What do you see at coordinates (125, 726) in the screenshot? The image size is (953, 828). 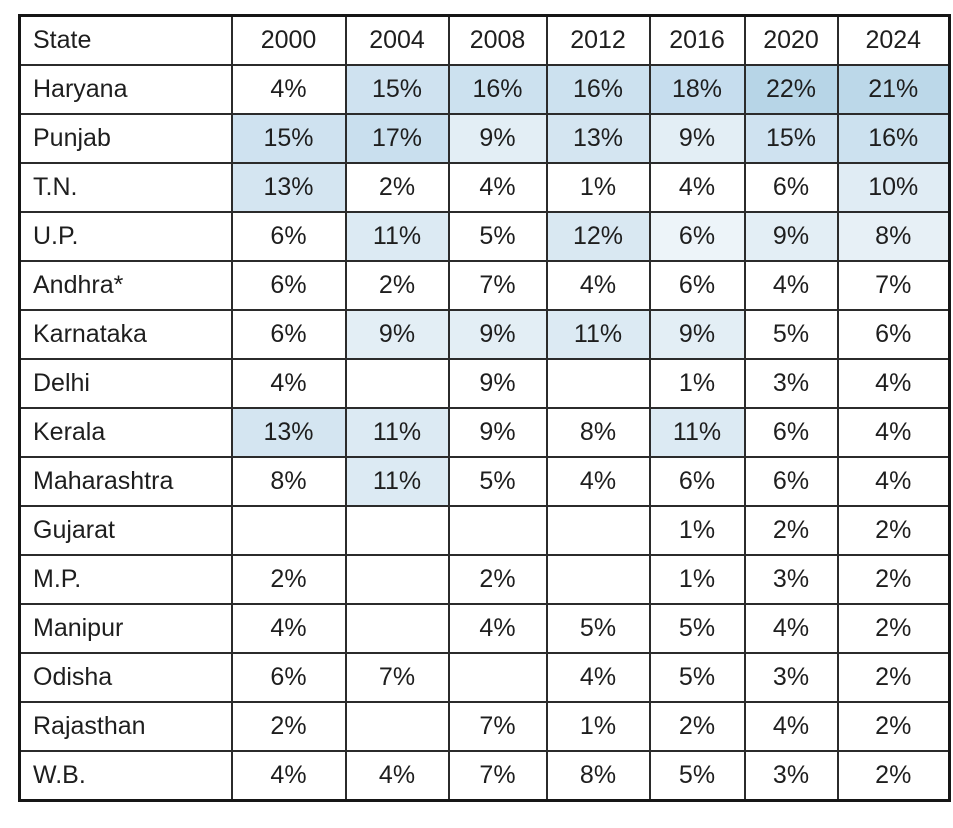 I see `state-label: Rajasthan` at bounding box center [125, 726].